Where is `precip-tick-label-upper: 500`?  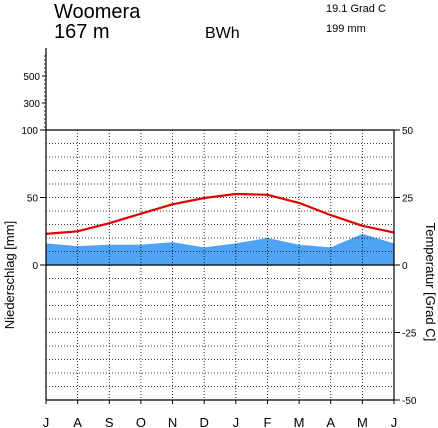 precip-tick-label-upper: 500 is located at coordinates (31, 77).